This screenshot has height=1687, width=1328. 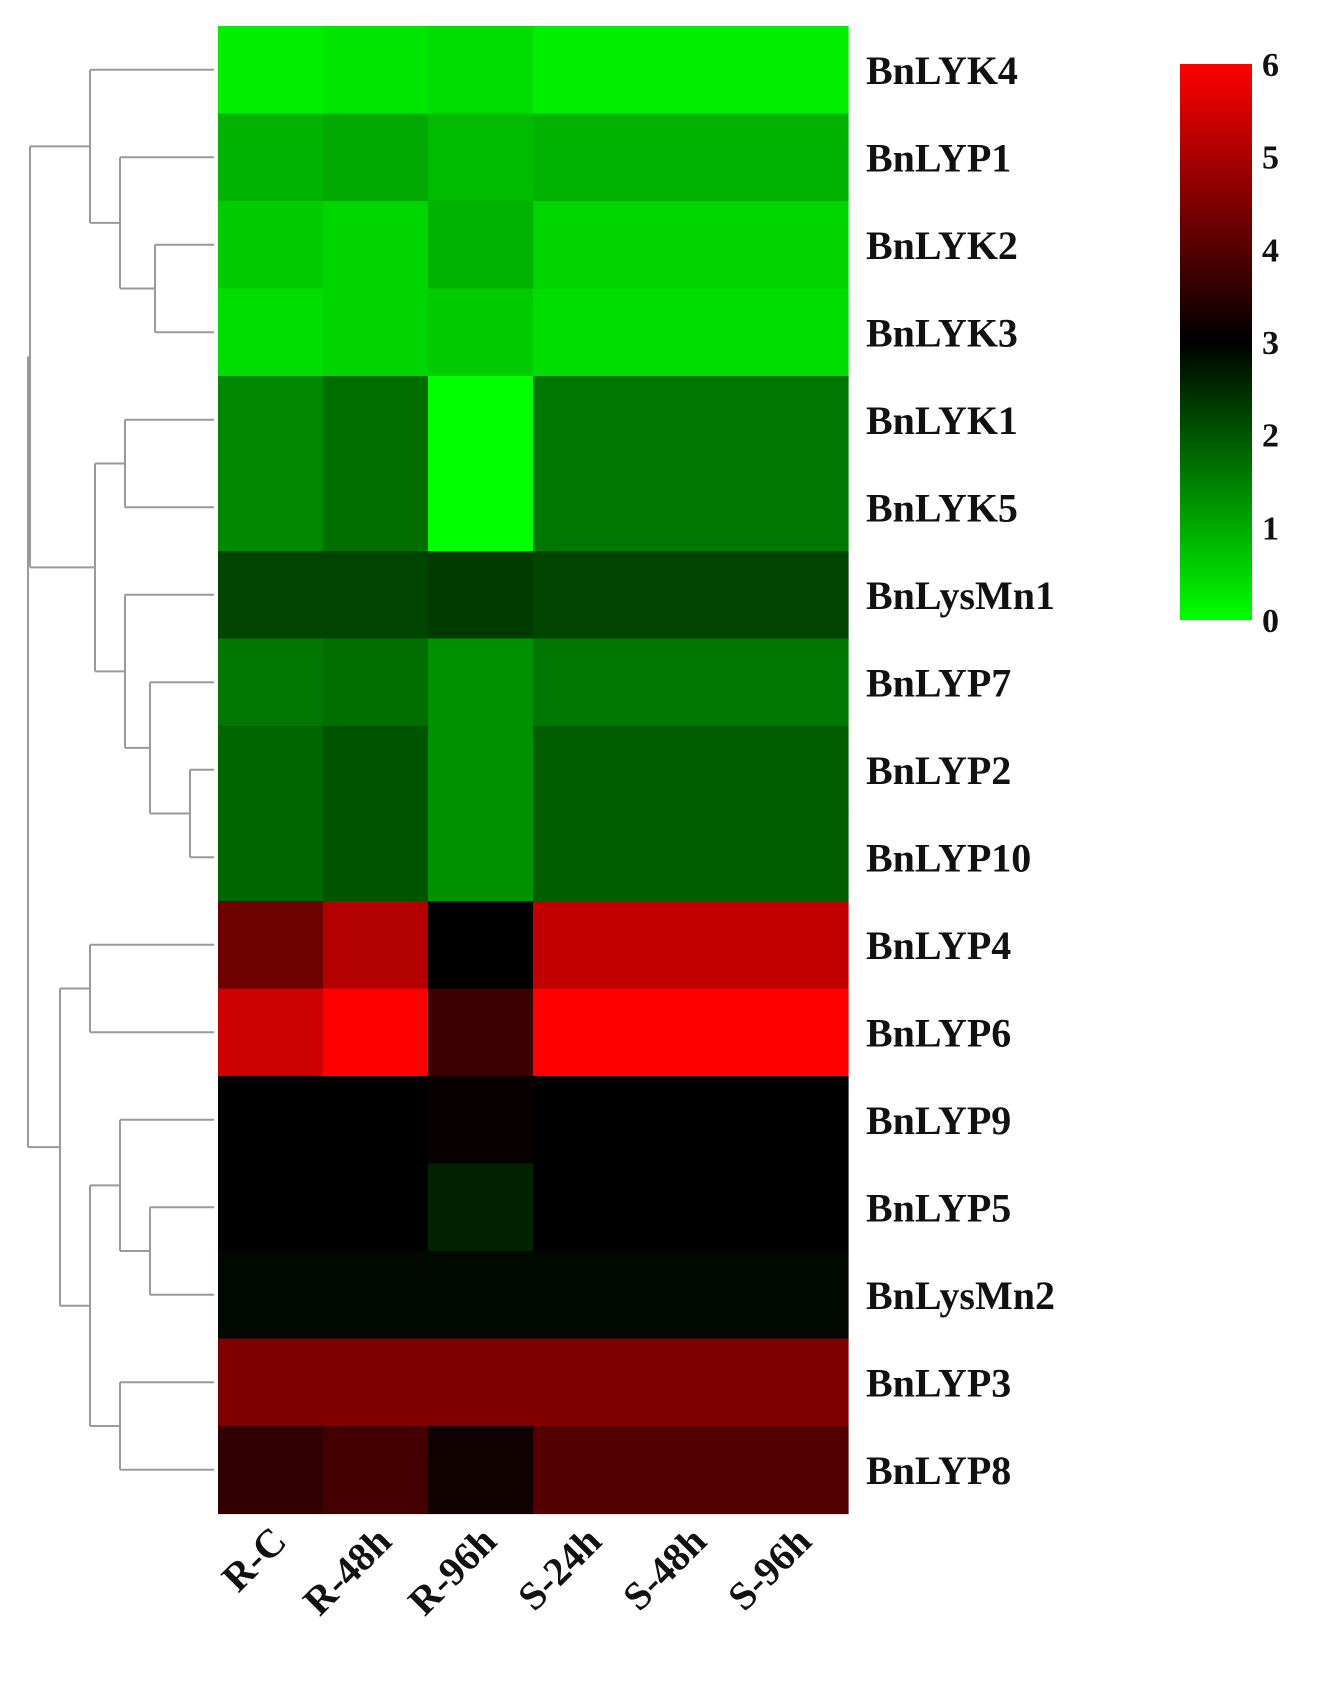 What do you see at coordinates (1270, 250) in the screenshot?
I see `color-scale-tick-label: 4` at bounding box center [1270, 250].